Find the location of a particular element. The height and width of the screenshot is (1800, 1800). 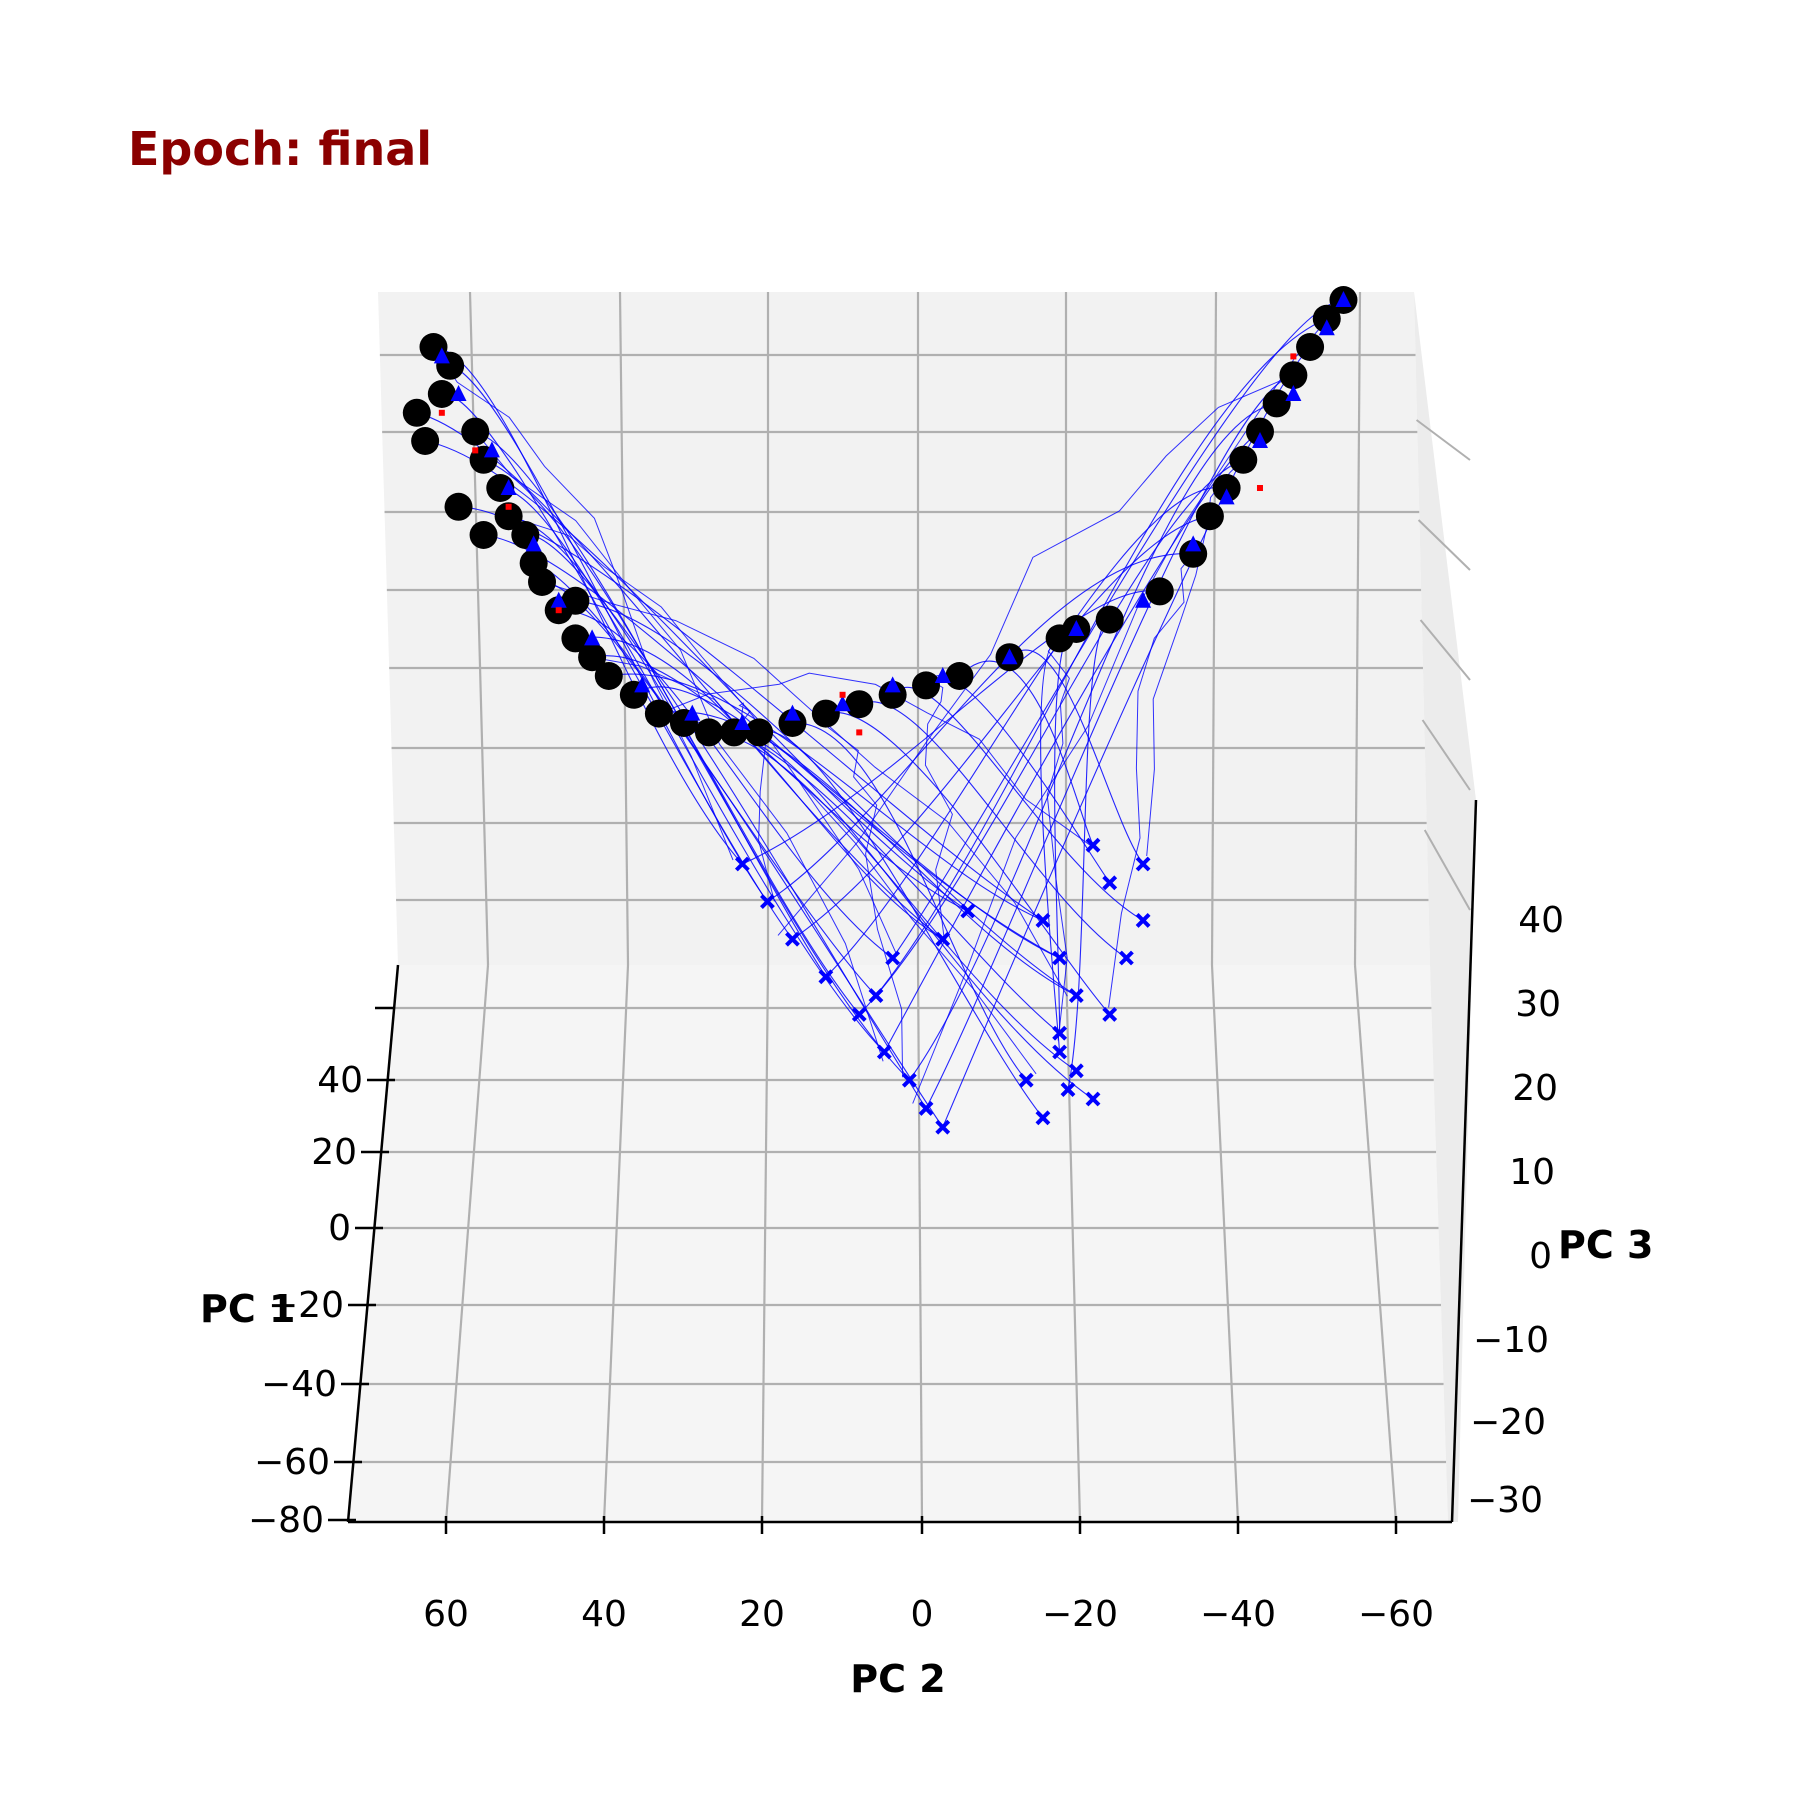

y-tick-label: −60 is located at coordinates (292, 1462).